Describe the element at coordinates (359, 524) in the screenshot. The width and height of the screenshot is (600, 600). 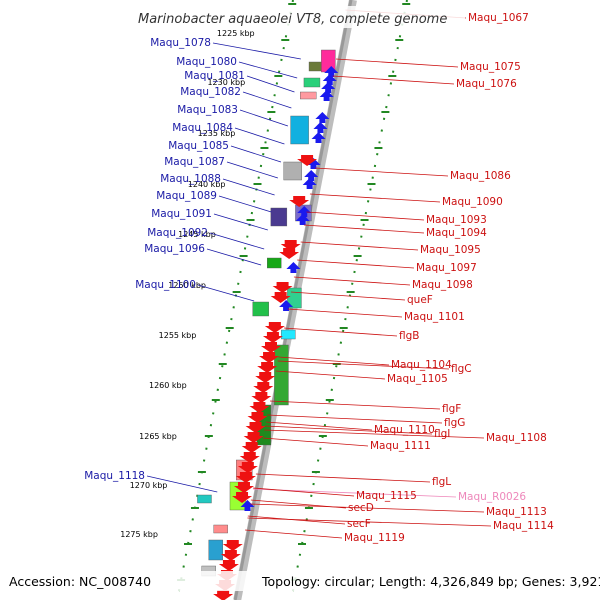
I see `gene-label-right: secF` at that location.